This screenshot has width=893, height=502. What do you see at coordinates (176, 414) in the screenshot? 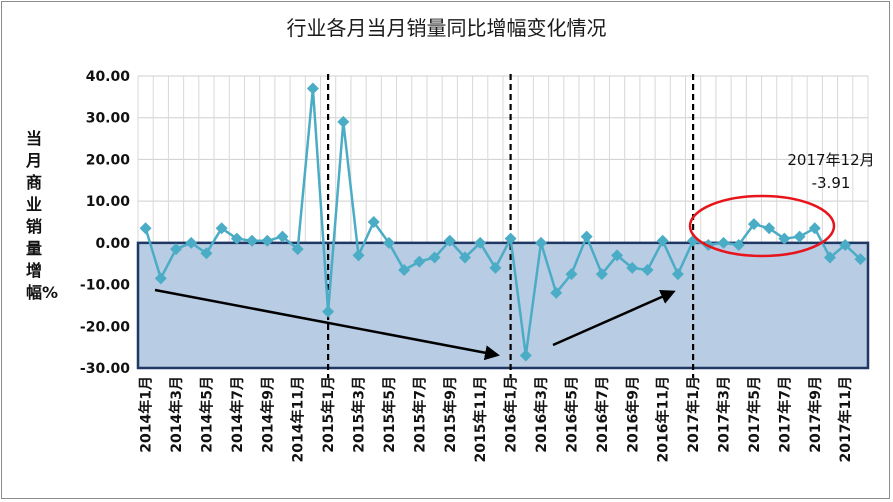
I see `x-tick-label: 2014年3月` at bounding box center [176, 414].